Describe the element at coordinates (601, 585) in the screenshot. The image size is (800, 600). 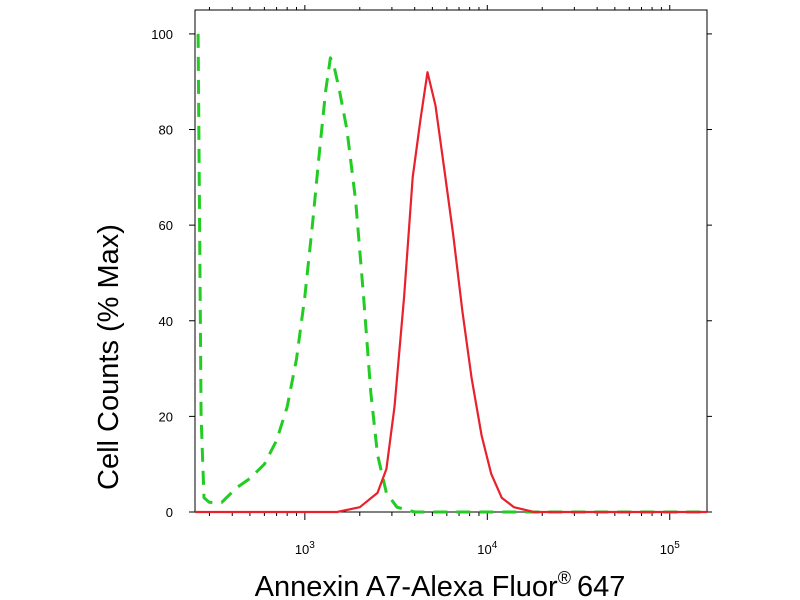
I see `x-axis-title-suffix: 647` at that location.